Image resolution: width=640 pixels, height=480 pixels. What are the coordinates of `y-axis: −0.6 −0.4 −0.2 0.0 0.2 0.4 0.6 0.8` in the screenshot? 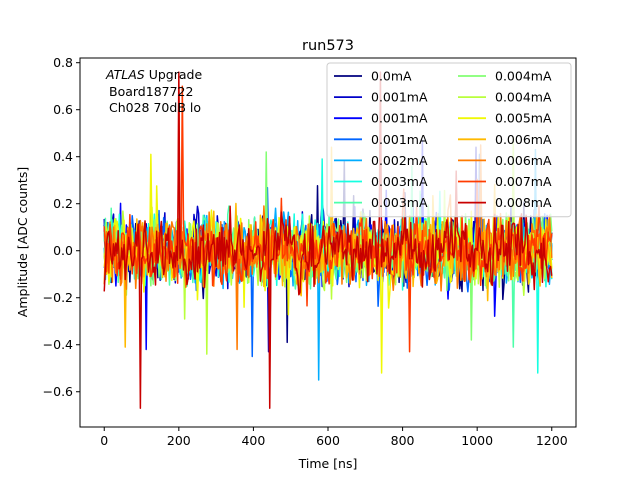 It's located at (61, 227).